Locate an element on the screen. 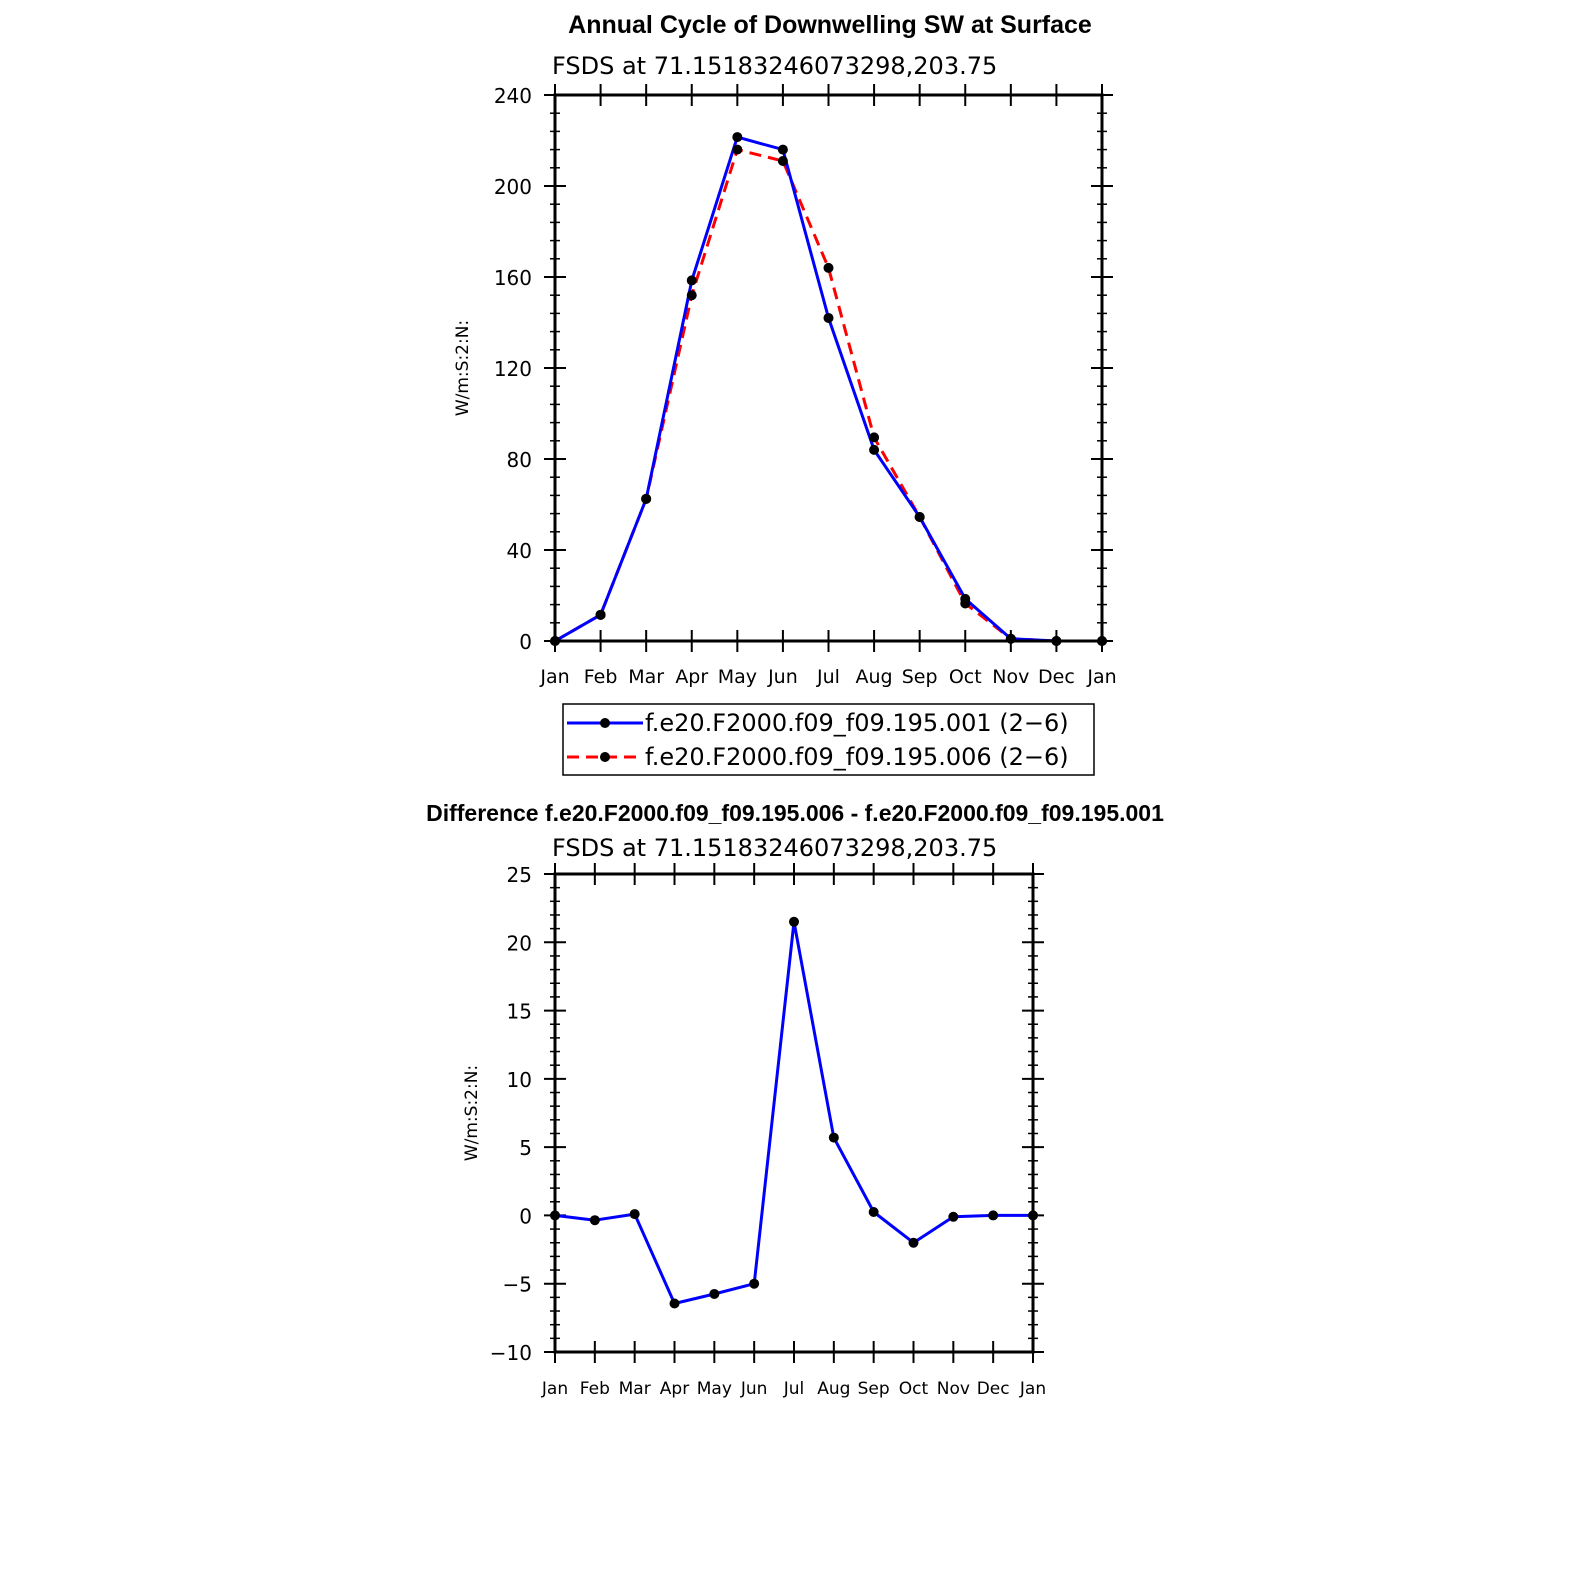 This screenshot has height=1574, width=1574. legend-label-series-2: f.e20.F2000.f09_f09.195.006 (2−6) is located at coordinates (857, 757).